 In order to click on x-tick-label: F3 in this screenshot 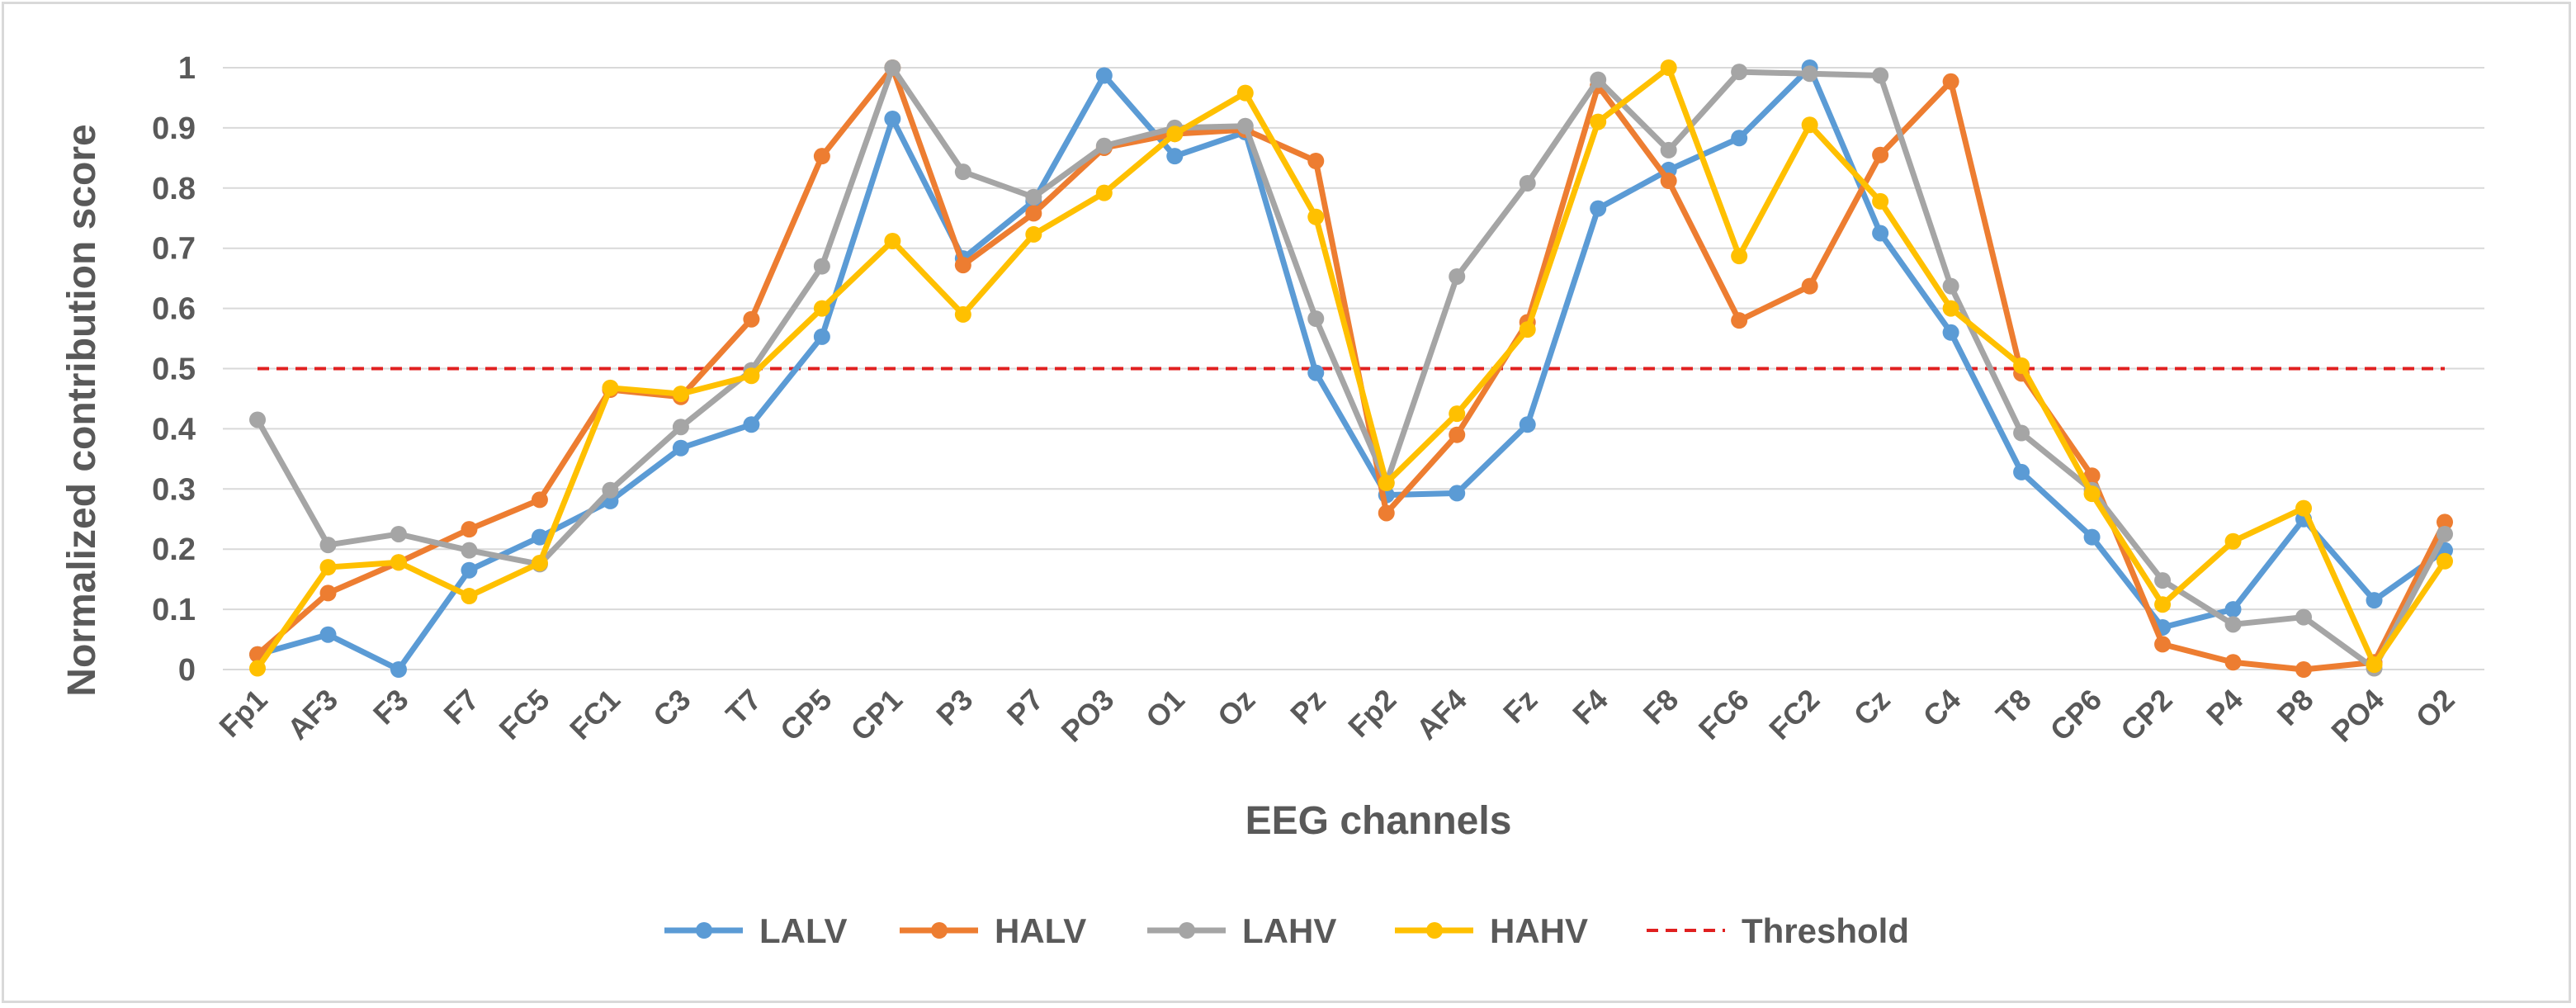, I will do `click(390, 707)`.